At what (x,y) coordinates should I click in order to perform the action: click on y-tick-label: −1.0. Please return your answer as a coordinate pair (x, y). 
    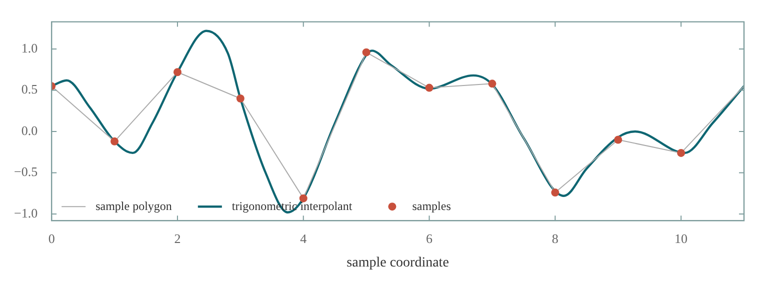
    Looking at the image, I should click on (26, 212).